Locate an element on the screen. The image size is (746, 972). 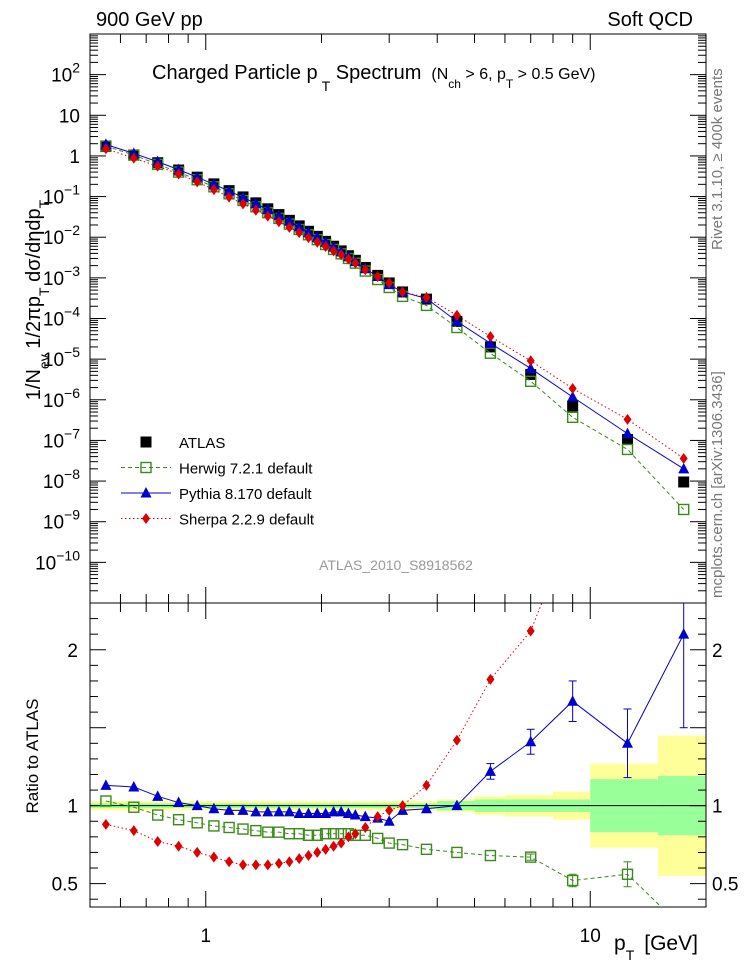
x-tick-label: 1 is located at coordinates (205, 936).